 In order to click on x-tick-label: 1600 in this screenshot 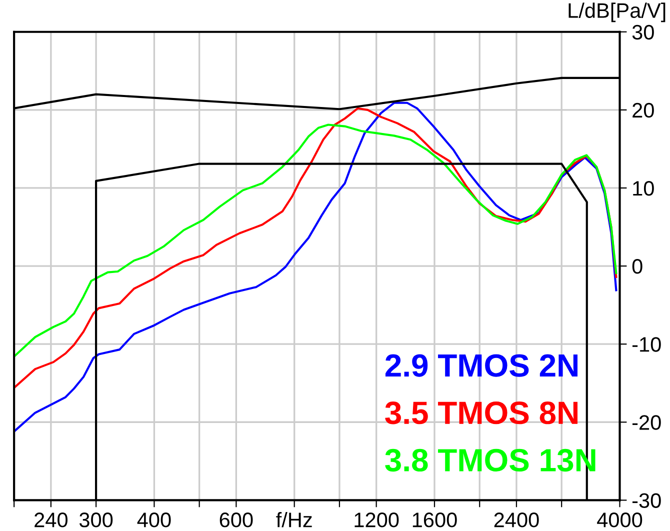, I will do `click(434, 520)`.